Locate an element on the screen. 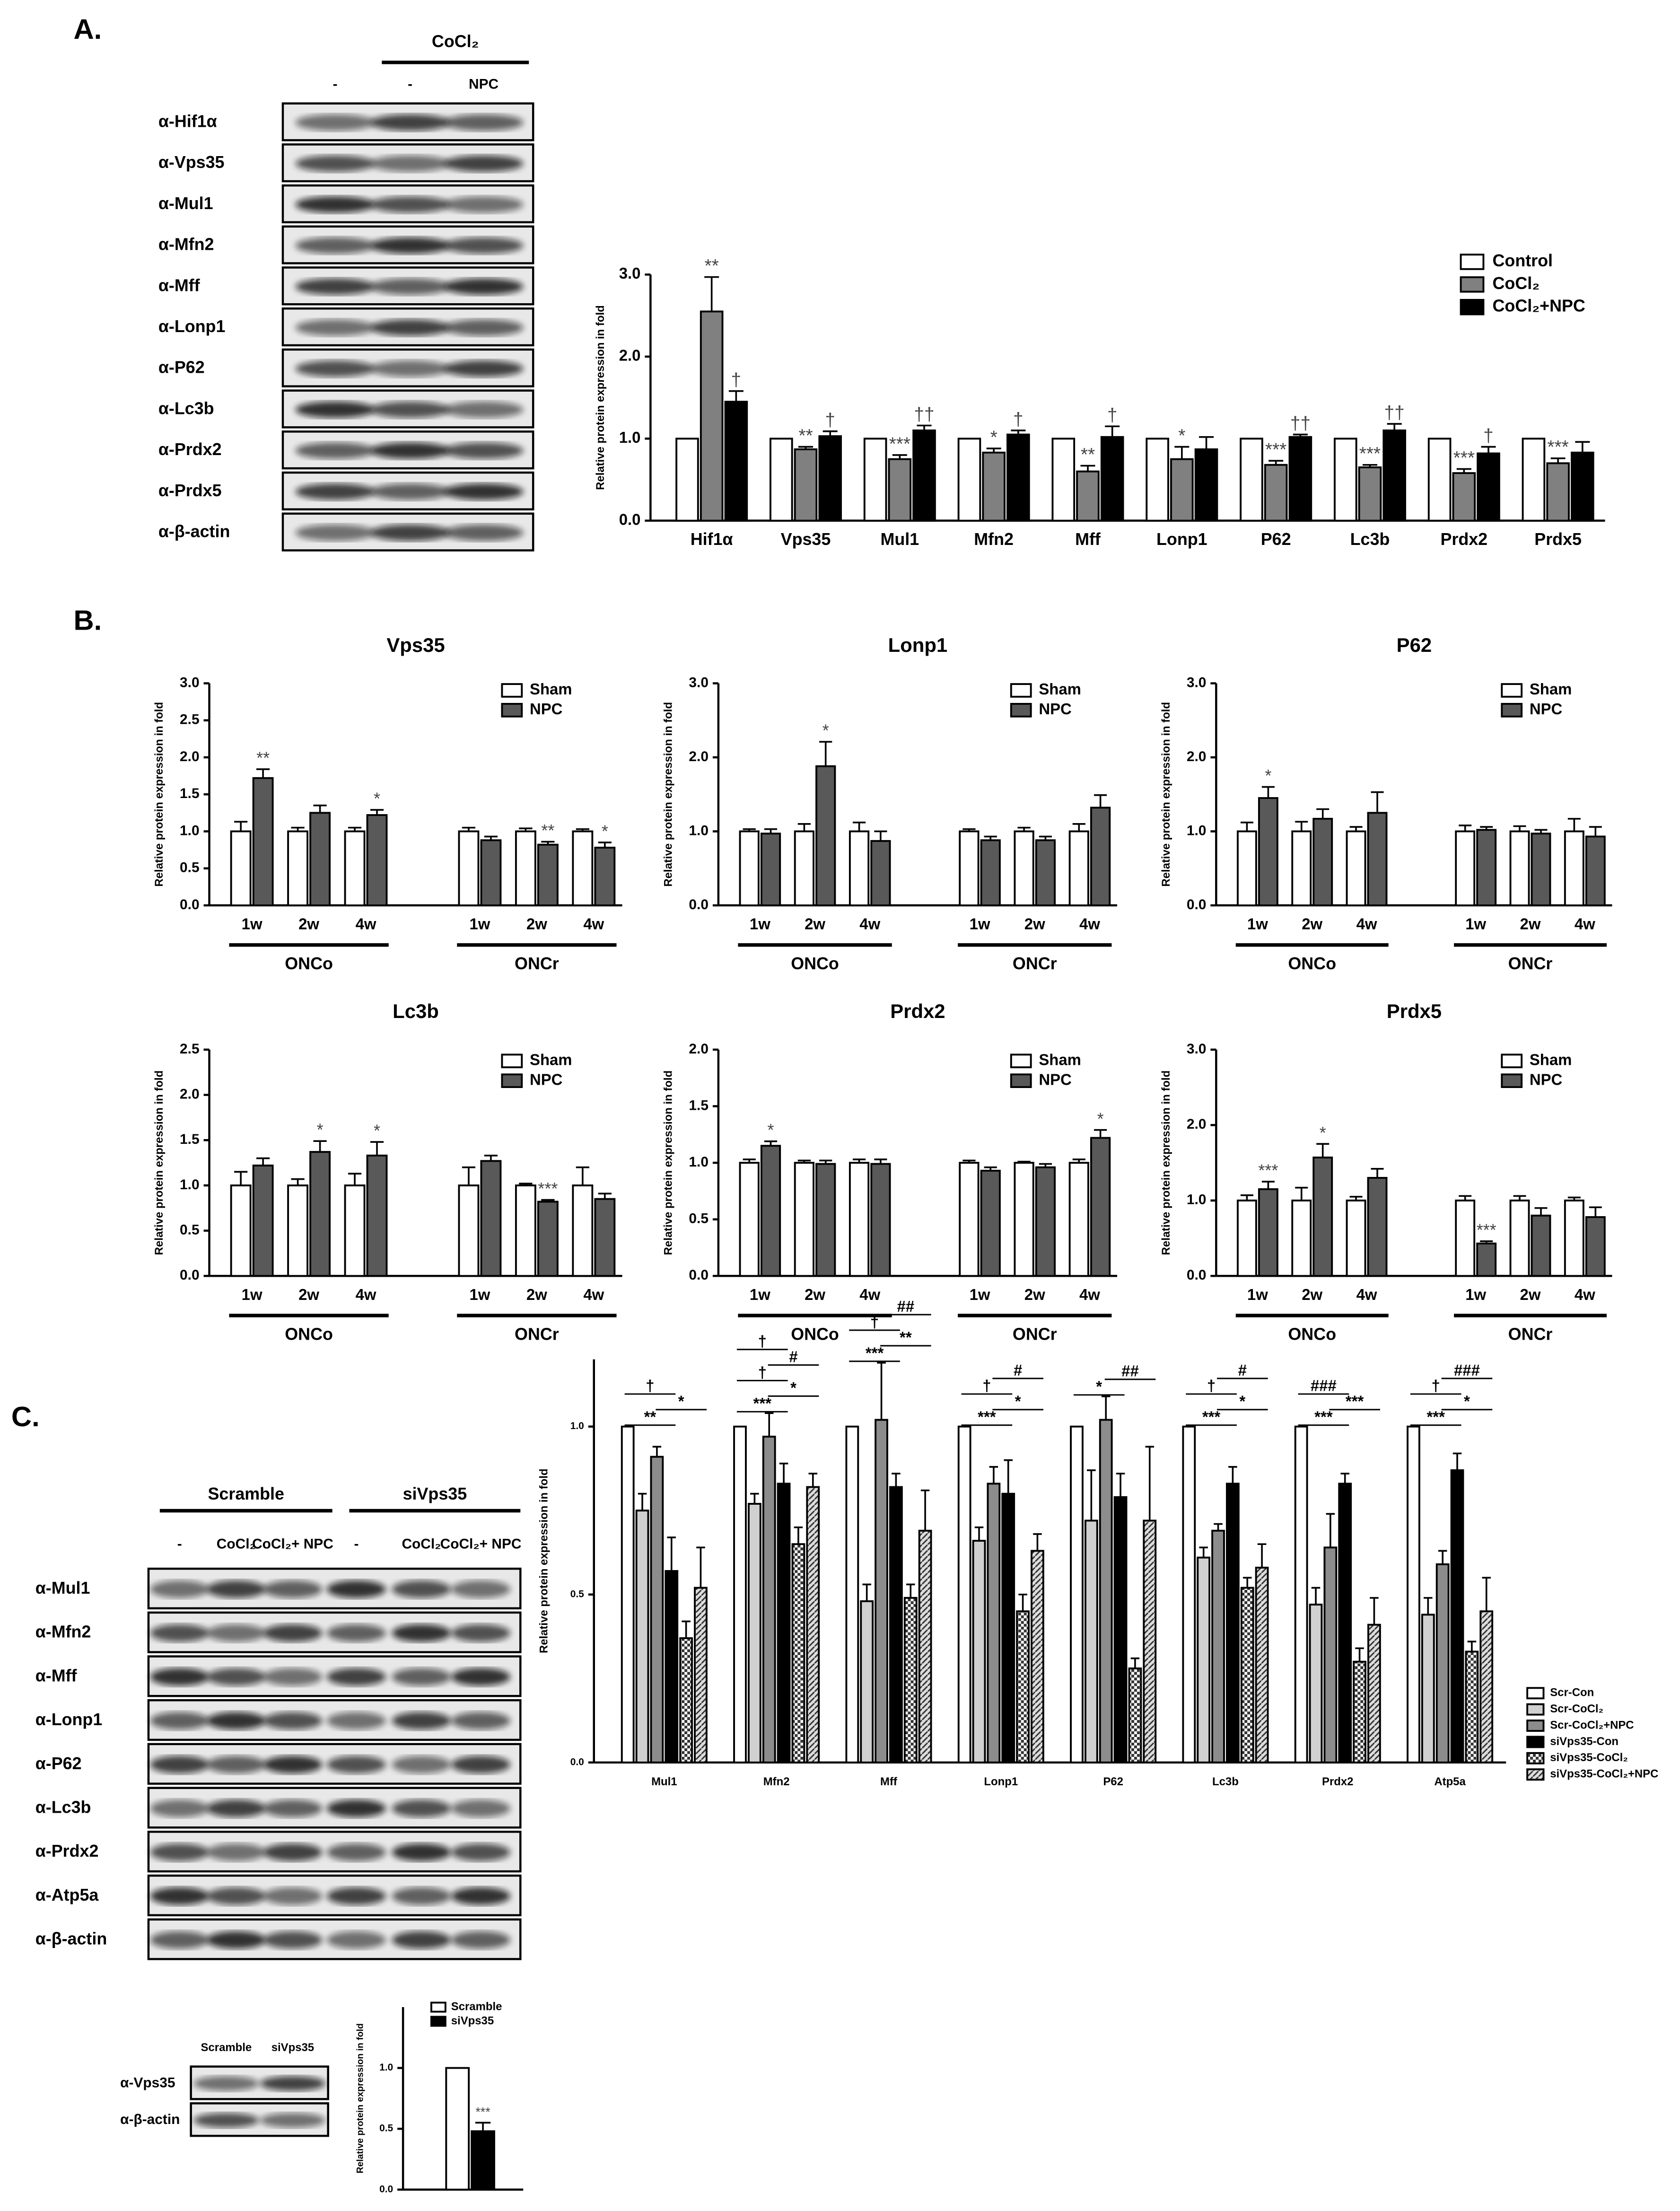 Image resolution: width=1680 pixels, height=2211 pixels. blot-row-label: α-Hif1α is located at coordinates (187, 121).